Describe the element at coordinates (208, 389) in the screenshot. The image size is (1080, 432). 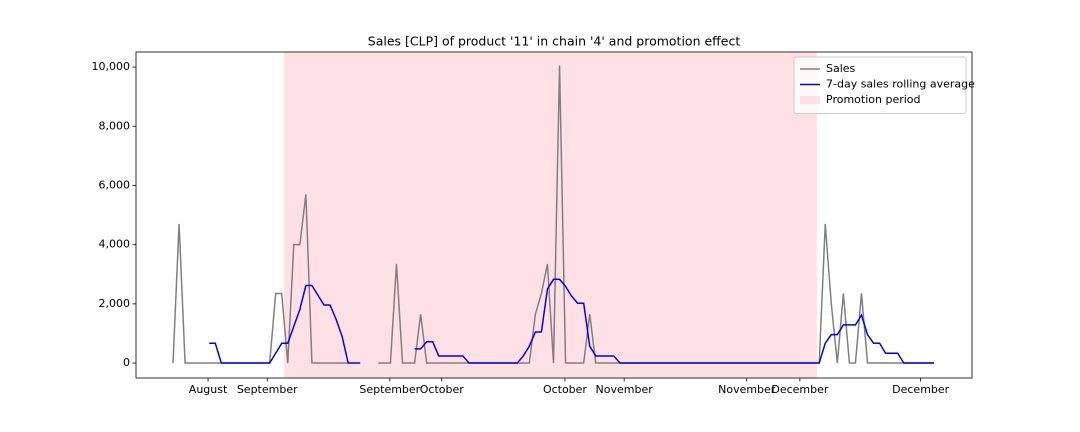
I see `x-tick-label: August` at that location.